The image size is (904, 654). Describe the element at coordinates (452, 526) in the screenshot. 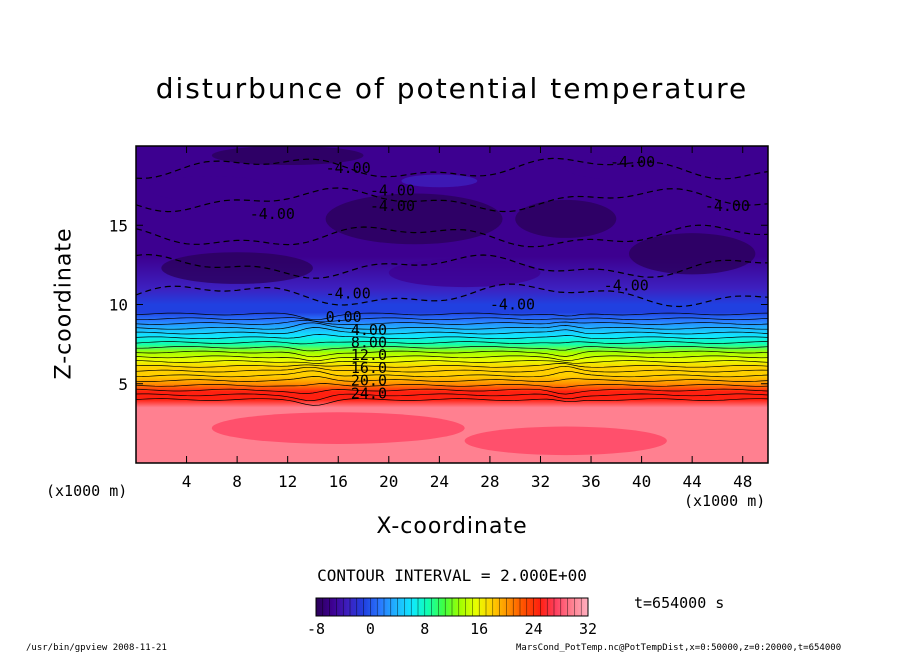

I see `x-axis-label: X-coordinate` at that location.